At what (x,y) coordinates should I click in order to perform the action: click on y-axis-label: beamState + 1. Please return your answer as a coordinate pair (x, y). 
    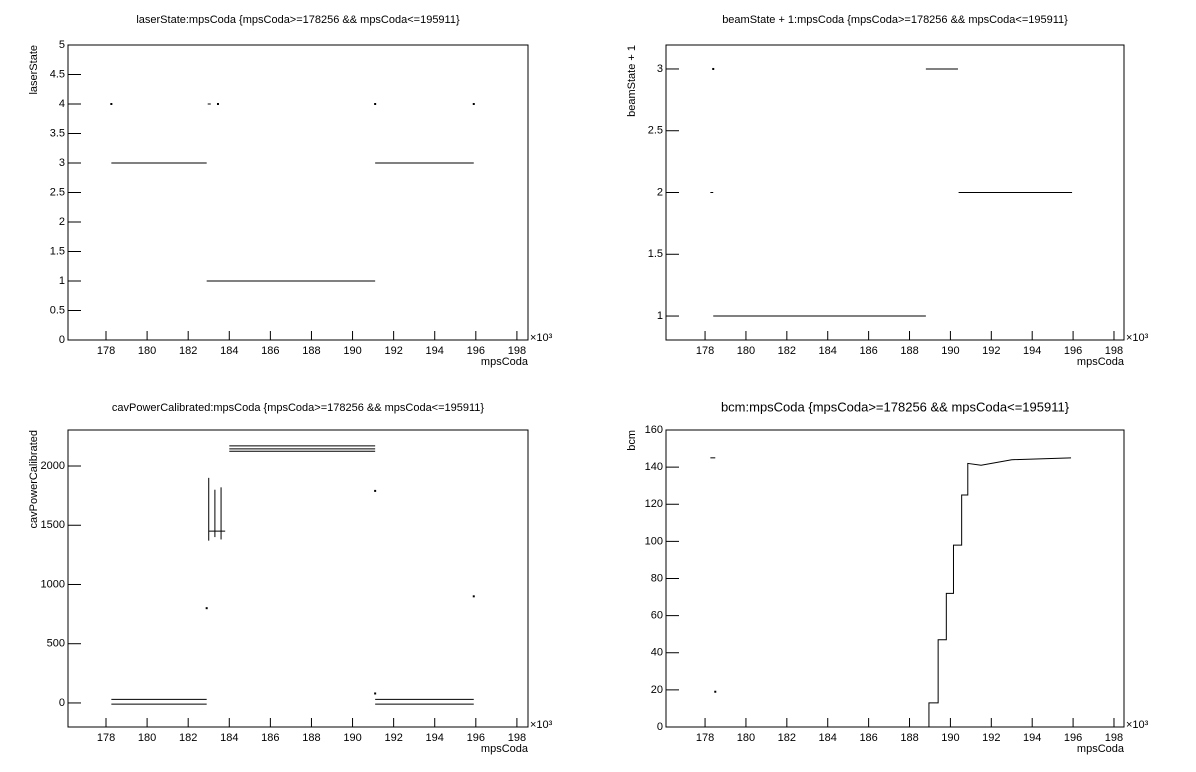
    Looking at the image, I should click on (632, 81).